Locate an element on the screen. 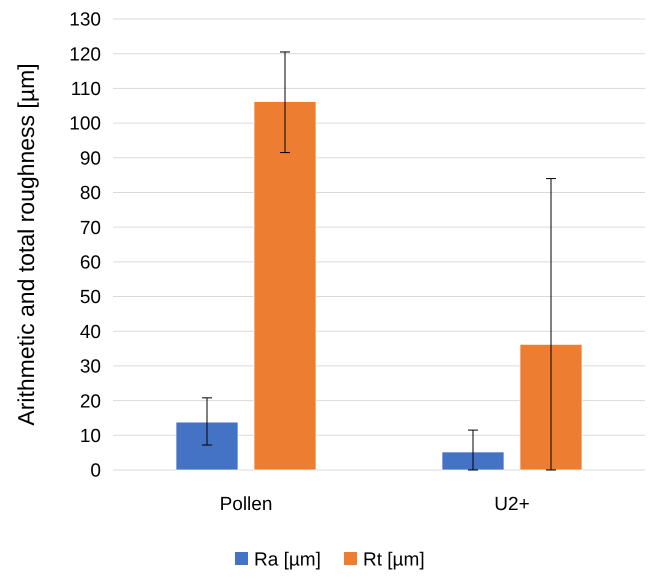 Image resolution: width=658 pixels, height=579 pixels. y-tick-label: 100 is located at coordinates (85, 124).